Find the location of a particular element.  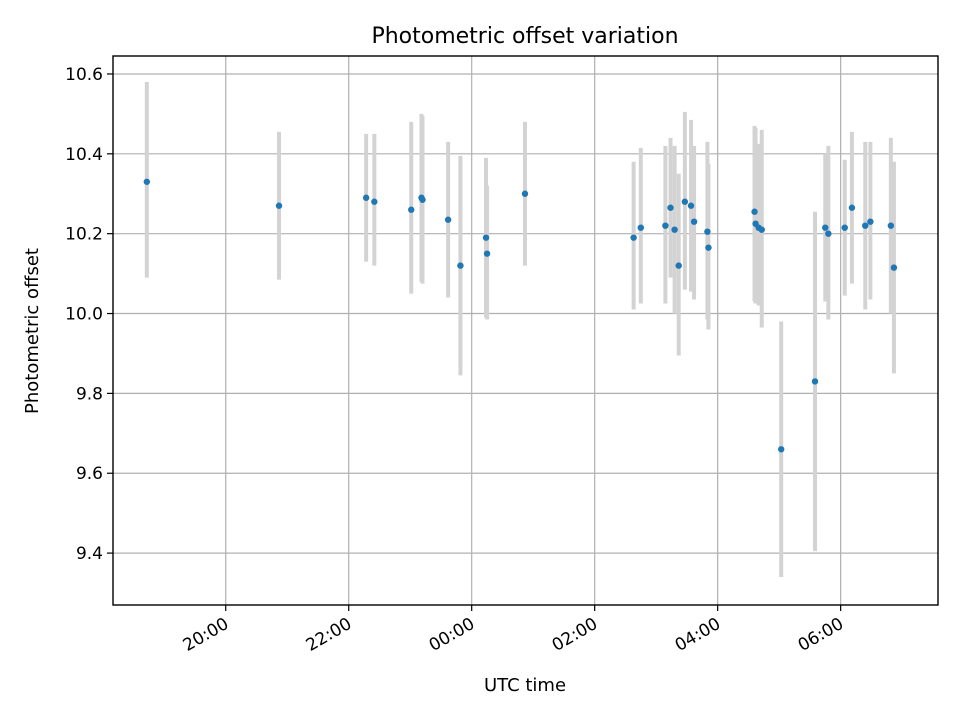

chart-title: Photometric offset variation is located at coordinates (524, 36).